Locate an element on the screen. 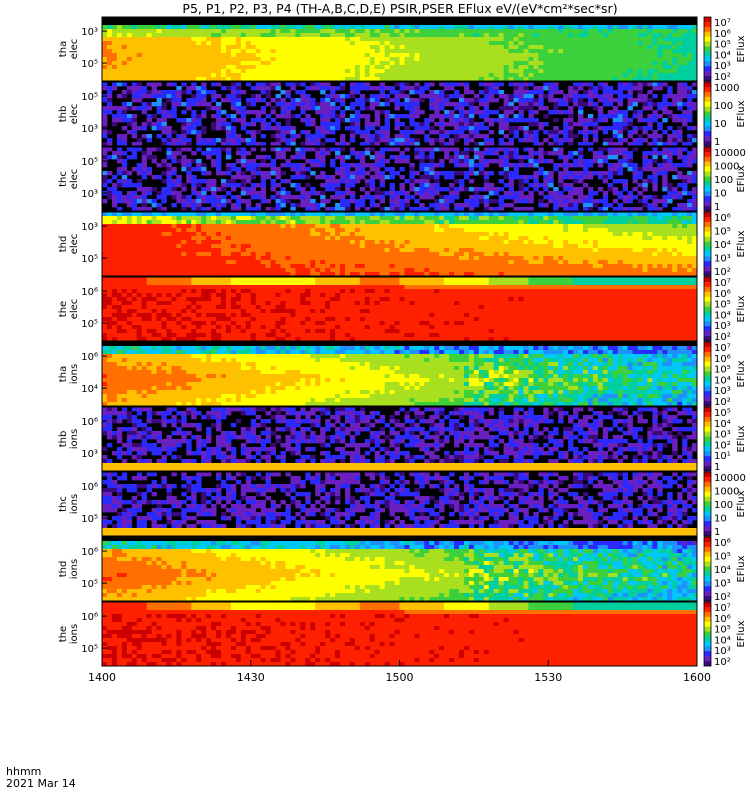 This screenshot has height=800, width=750. y-axis-label: the ions is located at coordinates (69, 634).